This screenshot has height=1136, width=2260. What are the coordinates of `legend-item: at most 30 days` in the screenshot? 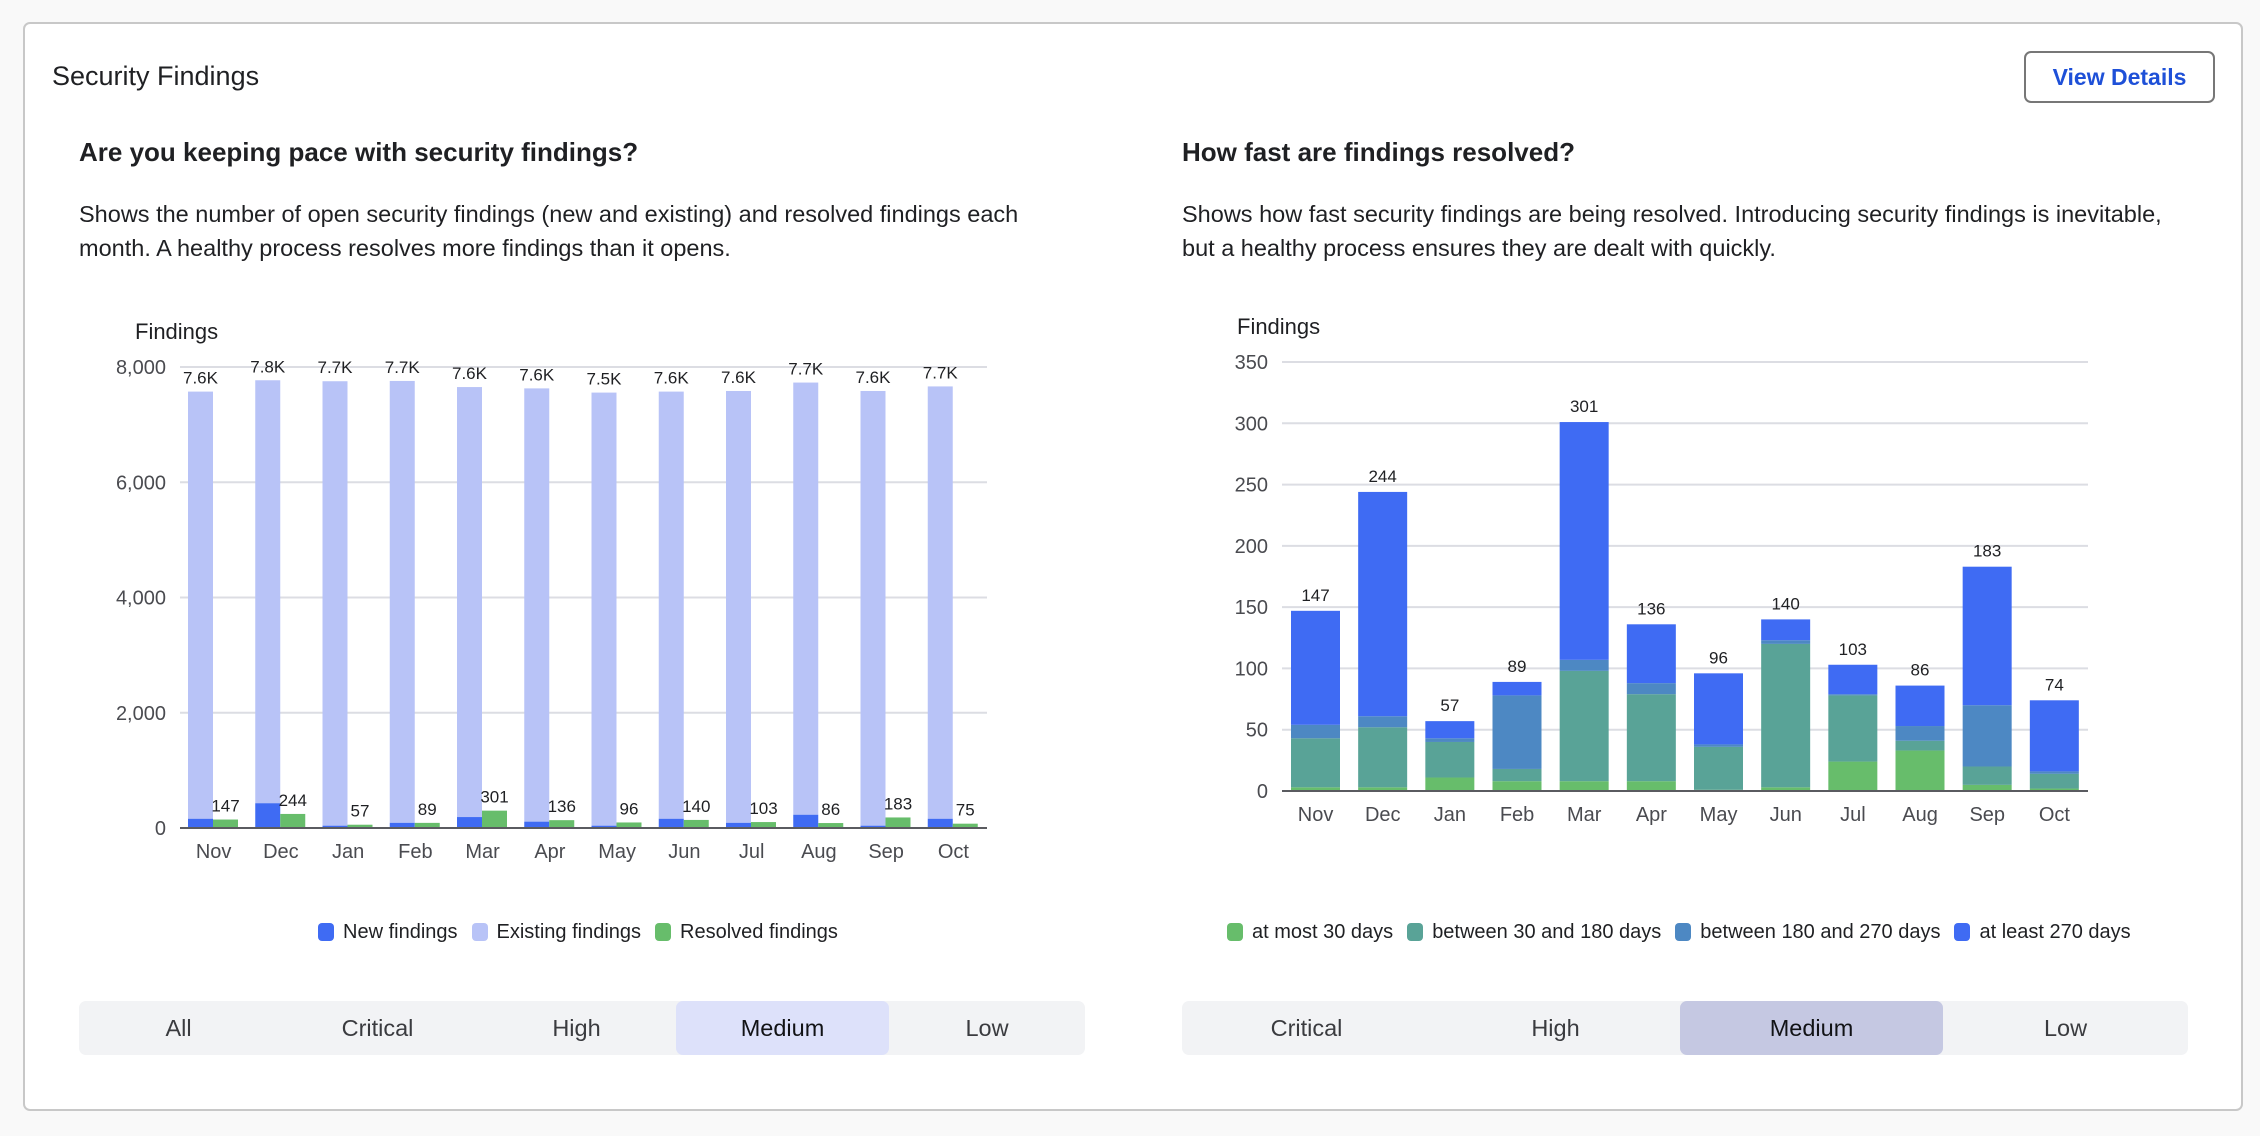 It's located at (1310, 932).